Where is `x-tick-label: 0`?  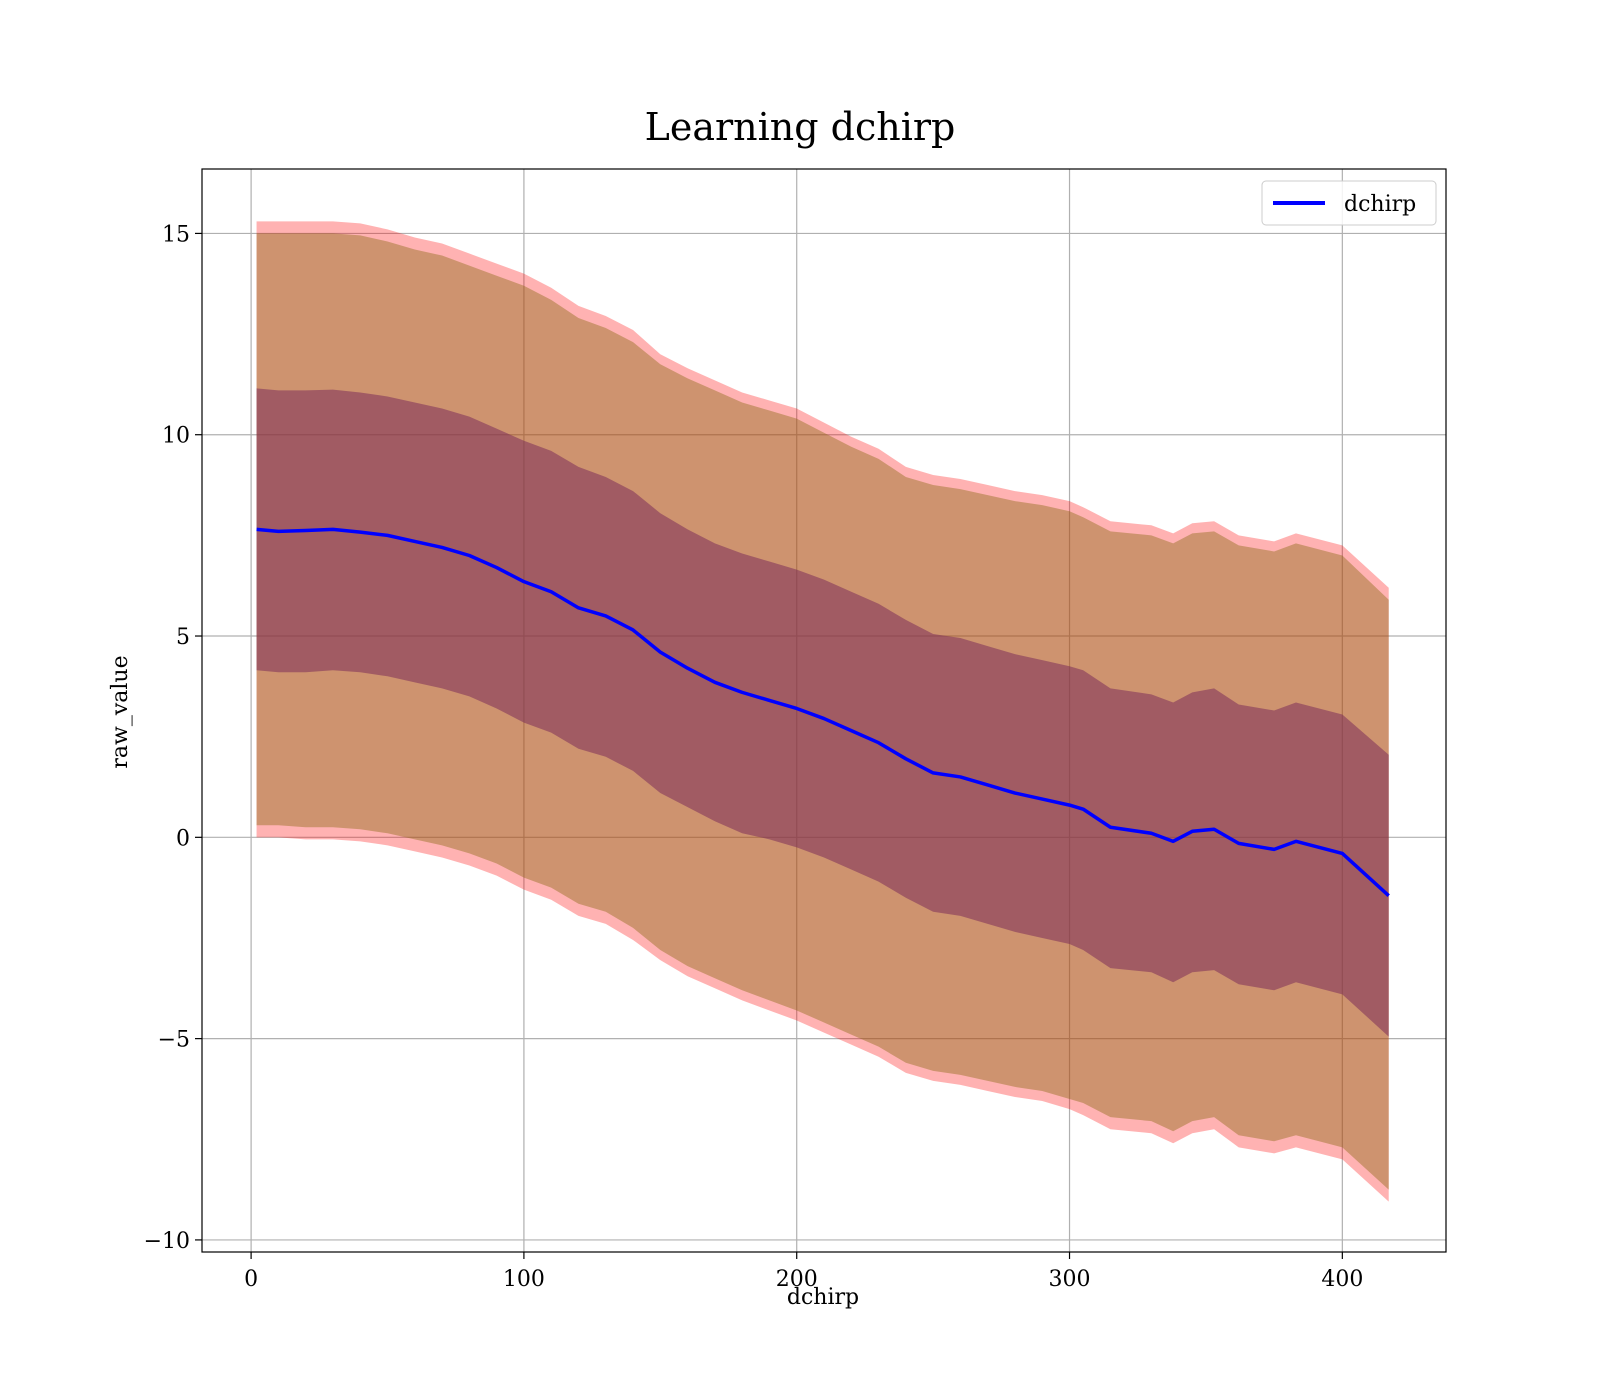
x-tick-label: 0 is located at coordinates (251, 1279).